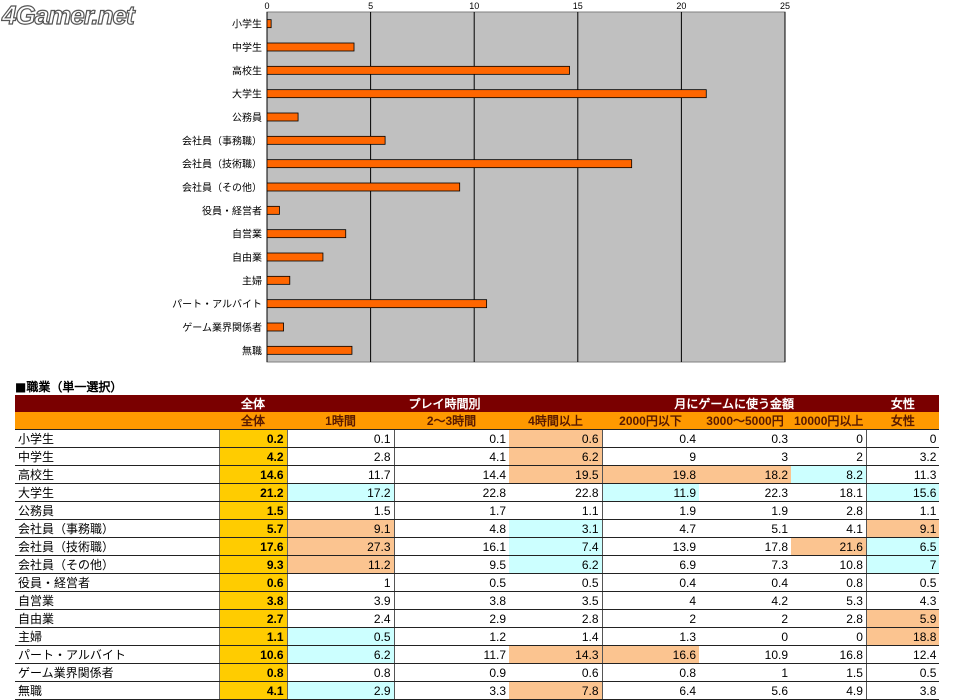  What do you see at coordinates (266, 6) in the screenshot?
I see `x-tick-label: 0` at bounding box center [266, 6].